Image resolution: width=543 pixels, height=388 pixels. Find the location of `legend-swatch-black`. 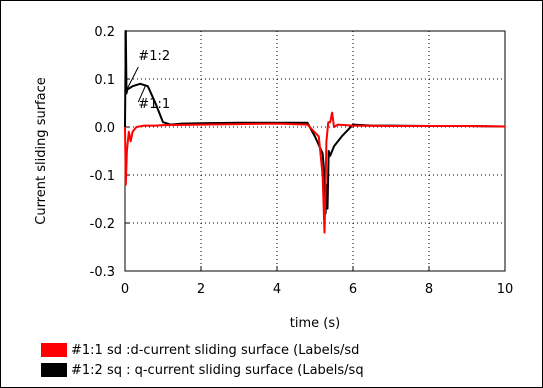

legend-swatch-black is located at coordinates (54, 370).